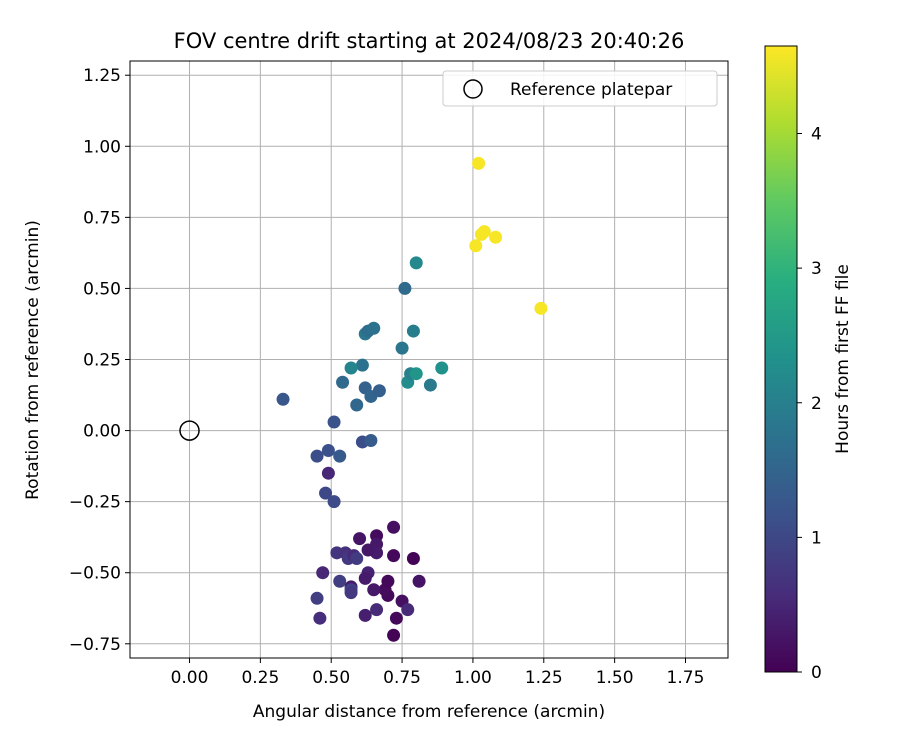 This screenshot has height=750, width=900. Describe the element at coordinates (781, 359) in the screenshot. I see `colorbar` at that location.